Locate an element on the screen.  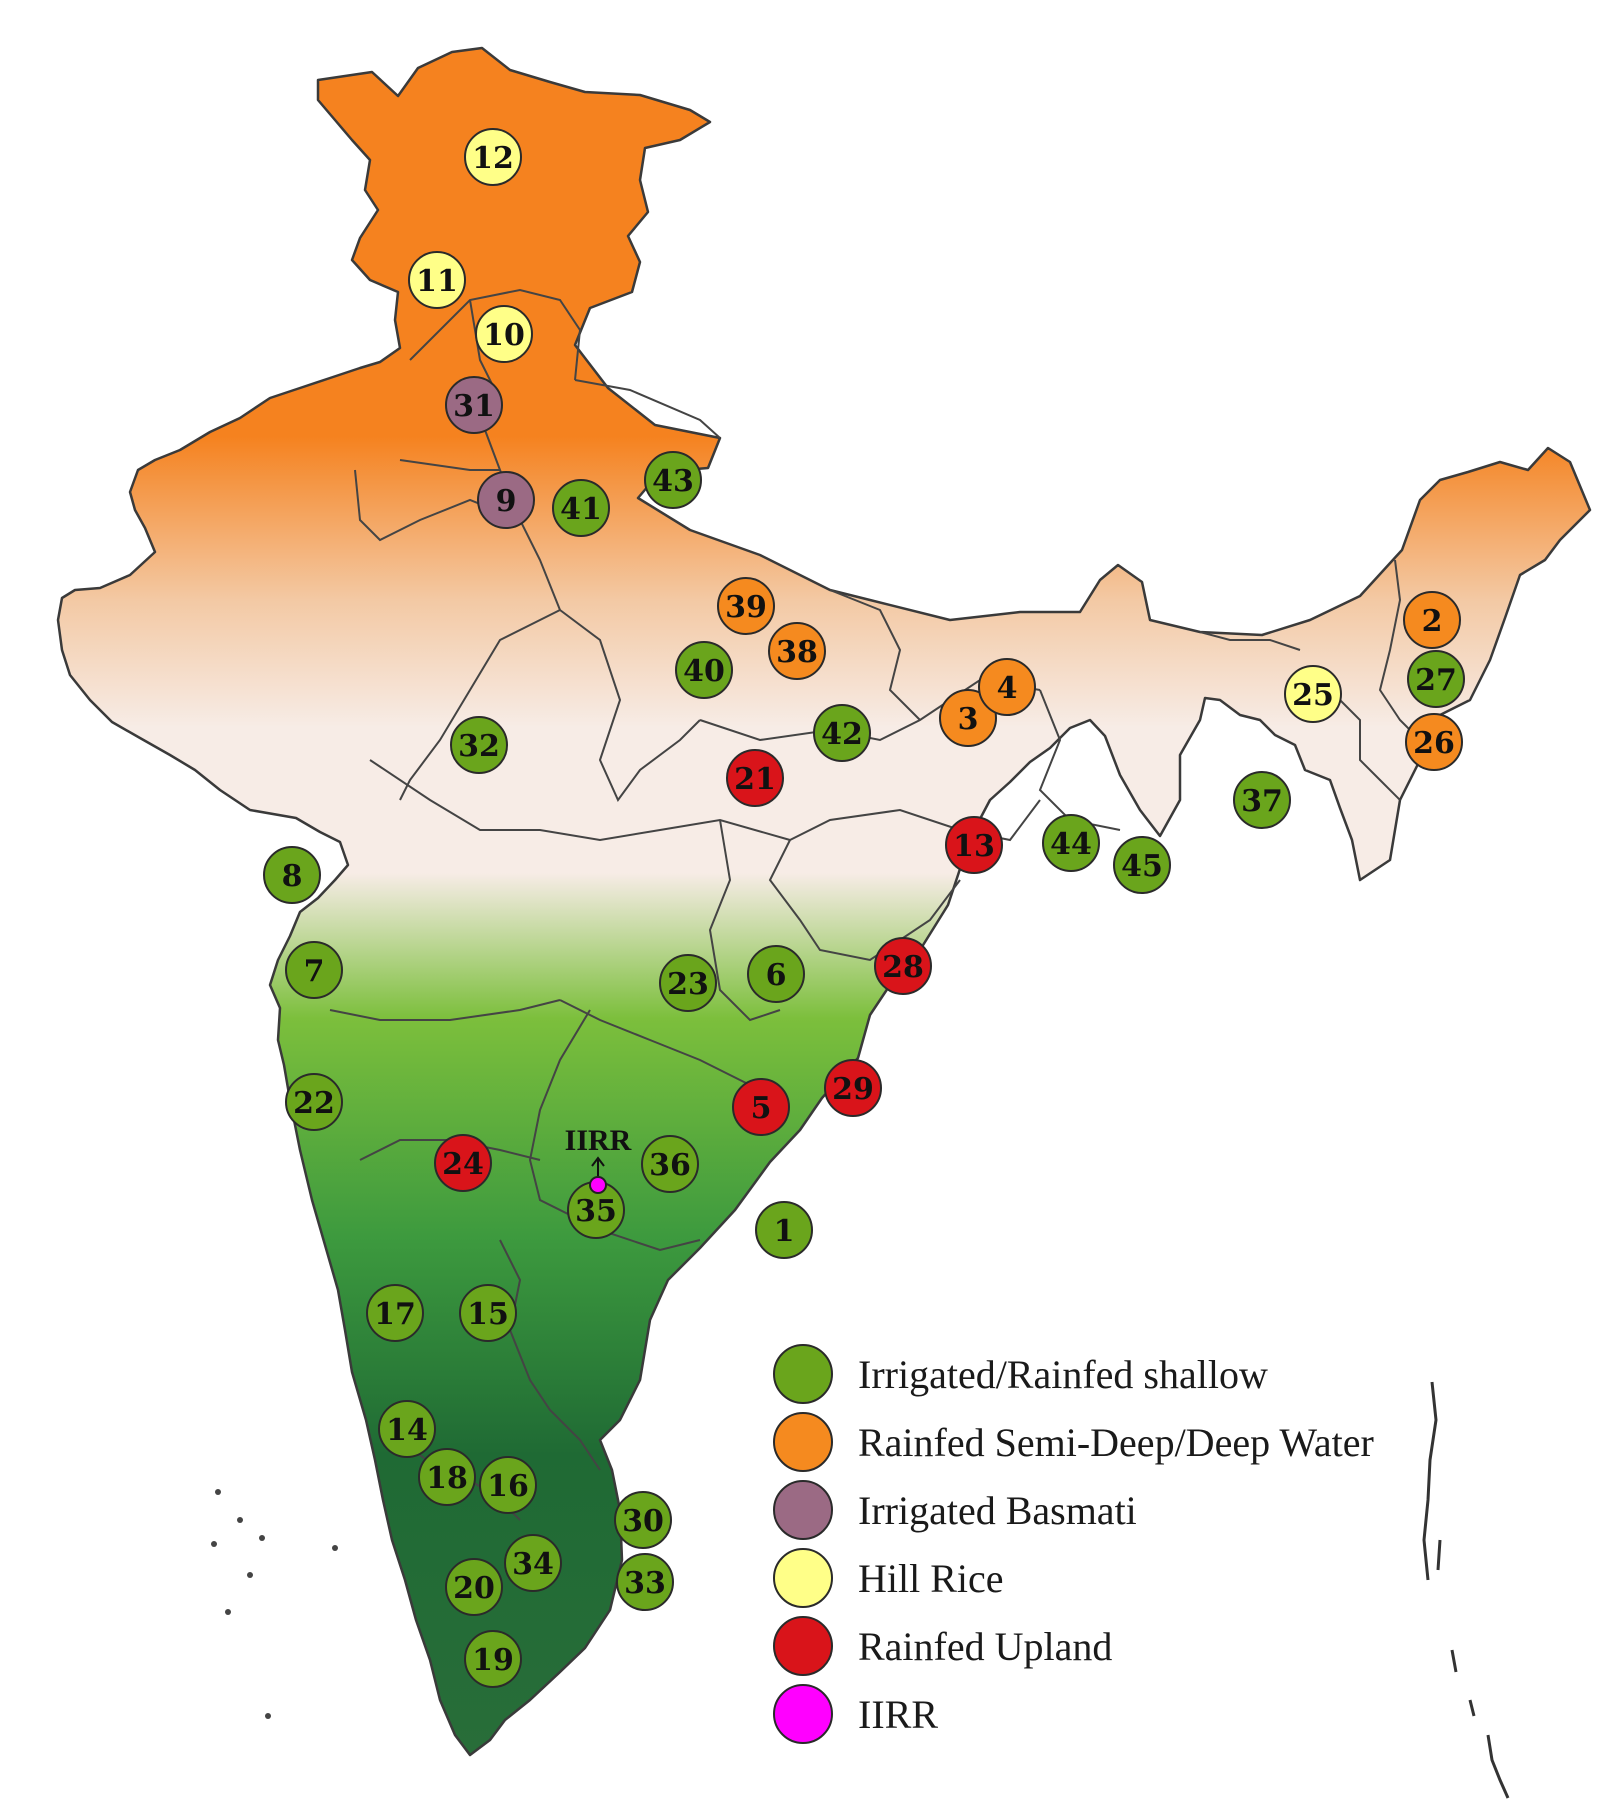
iirr-marker-group: IIRR is located at coordinates (598, 1159).